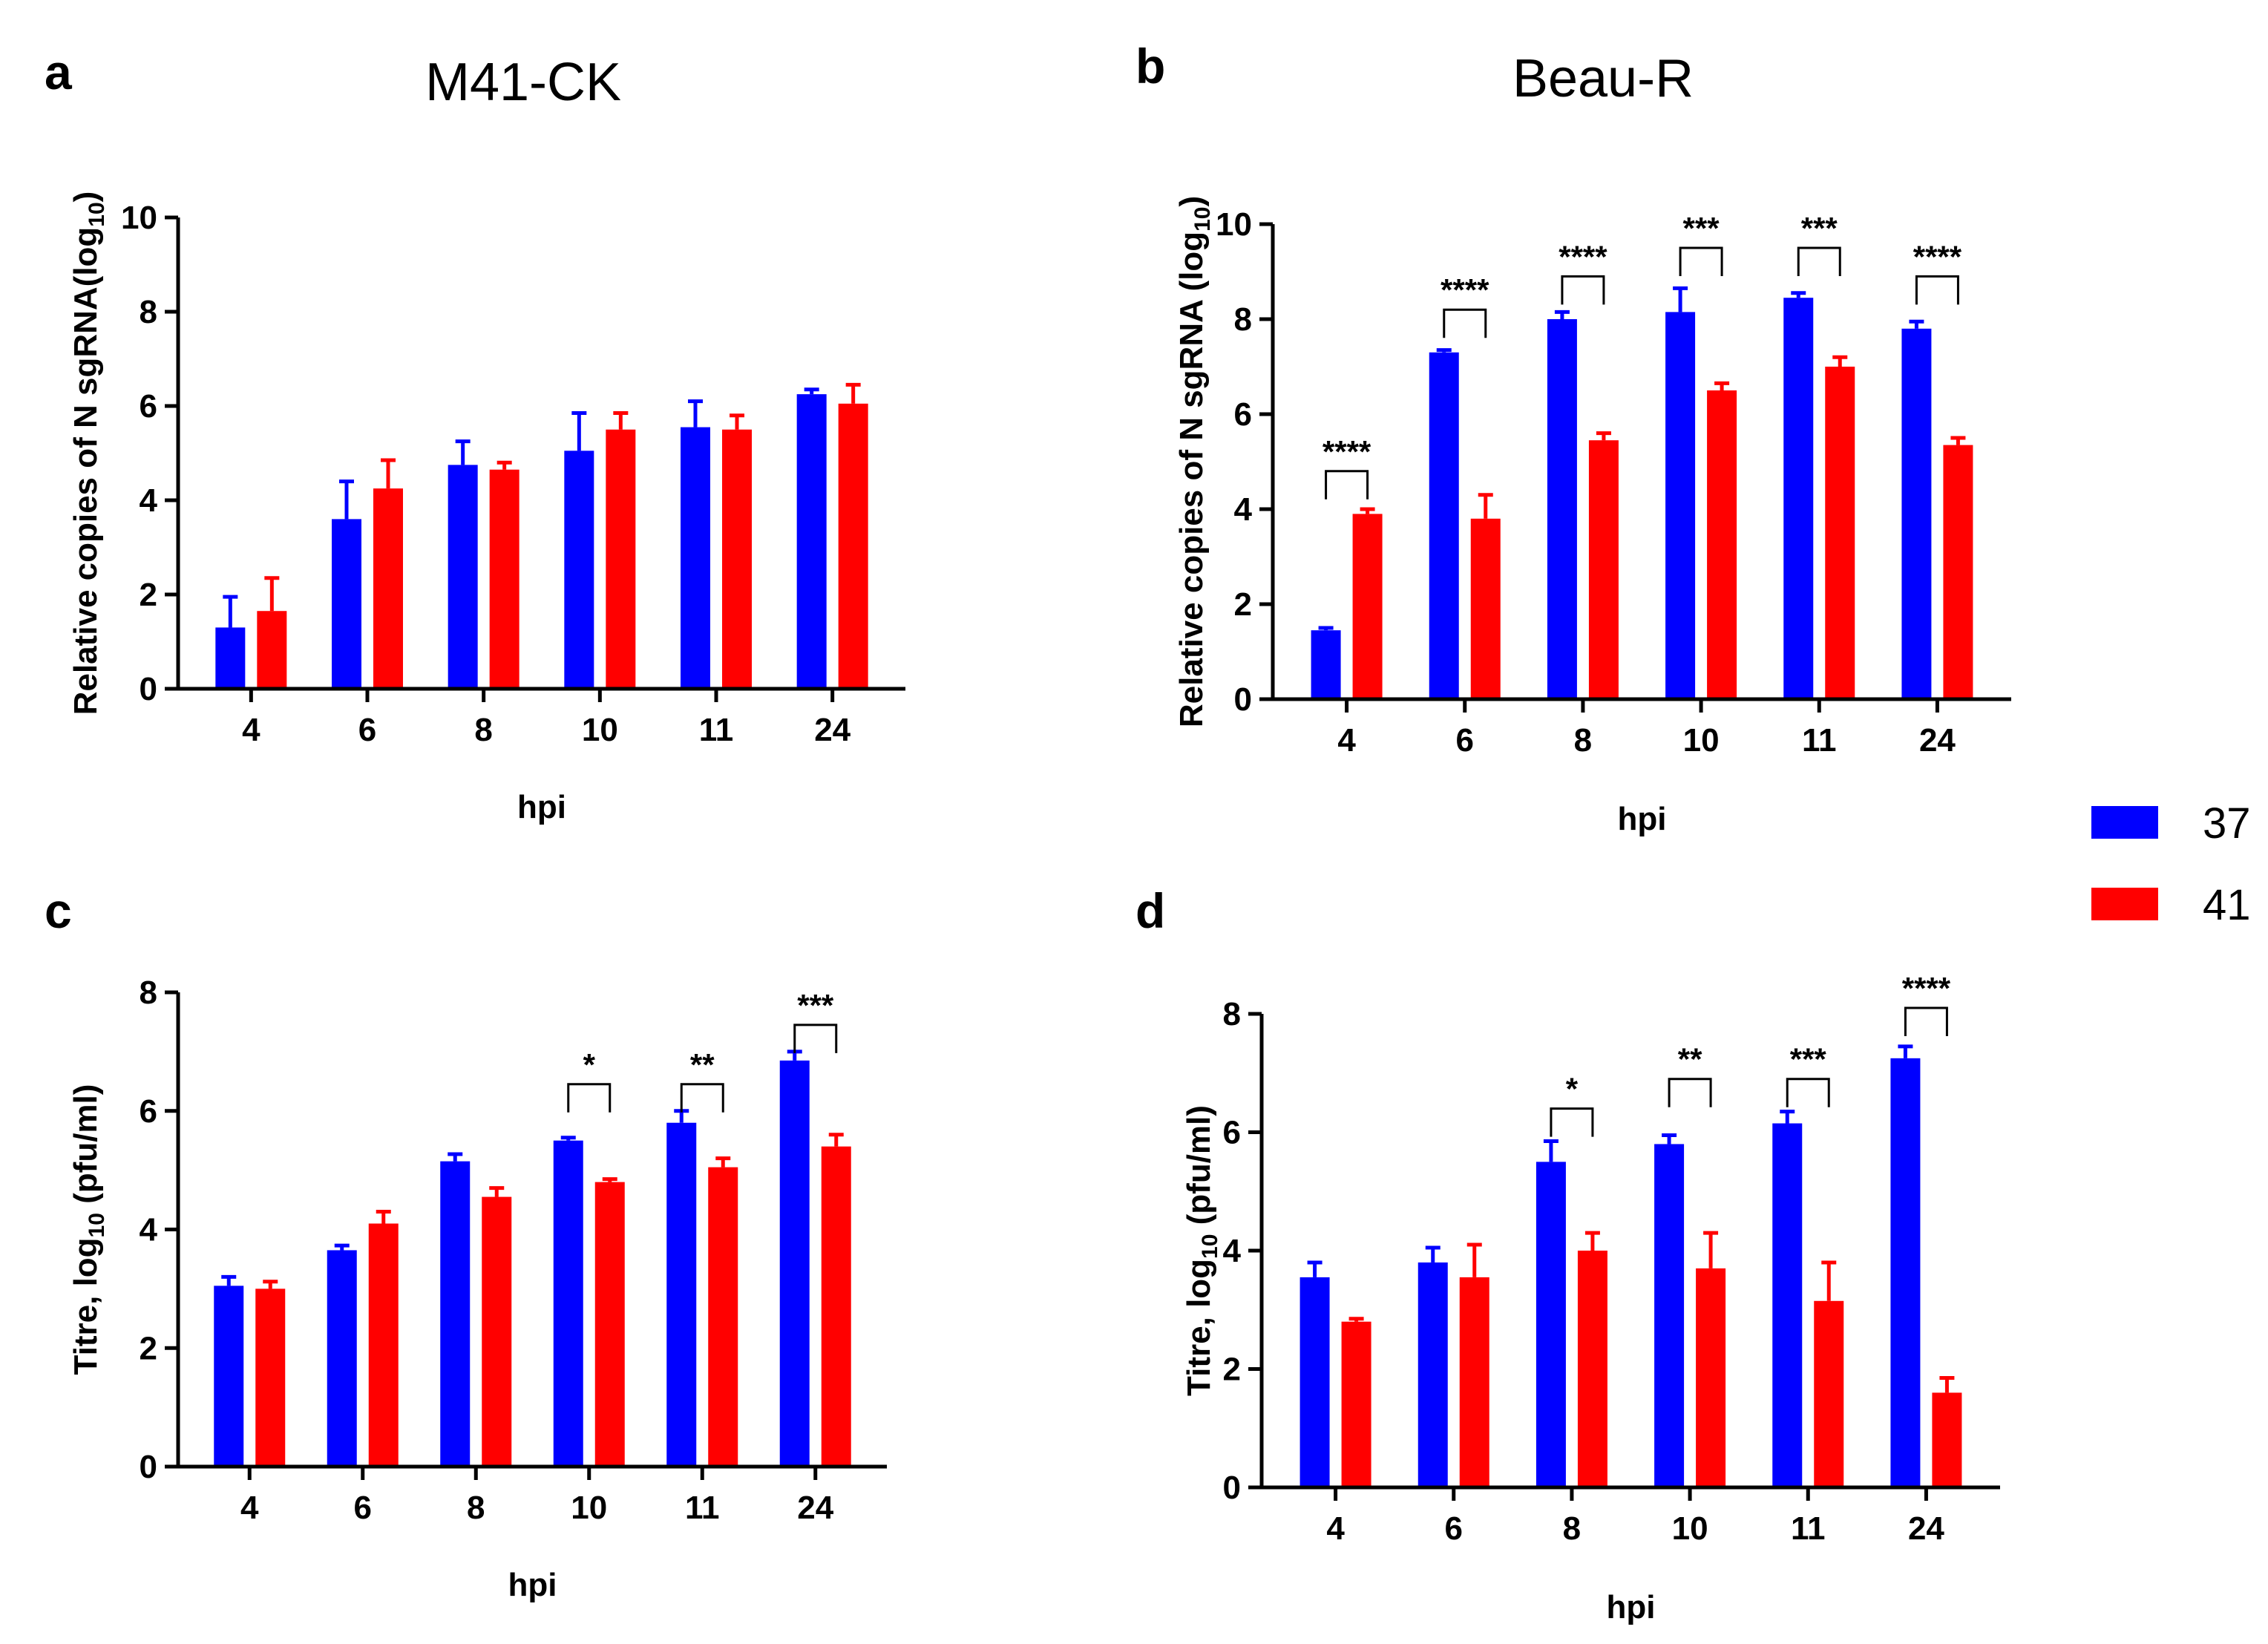 This screenshot has width=2268, height=1644. What do you see at coordinates (88, 453) in the screenshot?
I see `y-axis-label: Relative copies of N sgRNA(log10)` at bounding box center [88, 453].